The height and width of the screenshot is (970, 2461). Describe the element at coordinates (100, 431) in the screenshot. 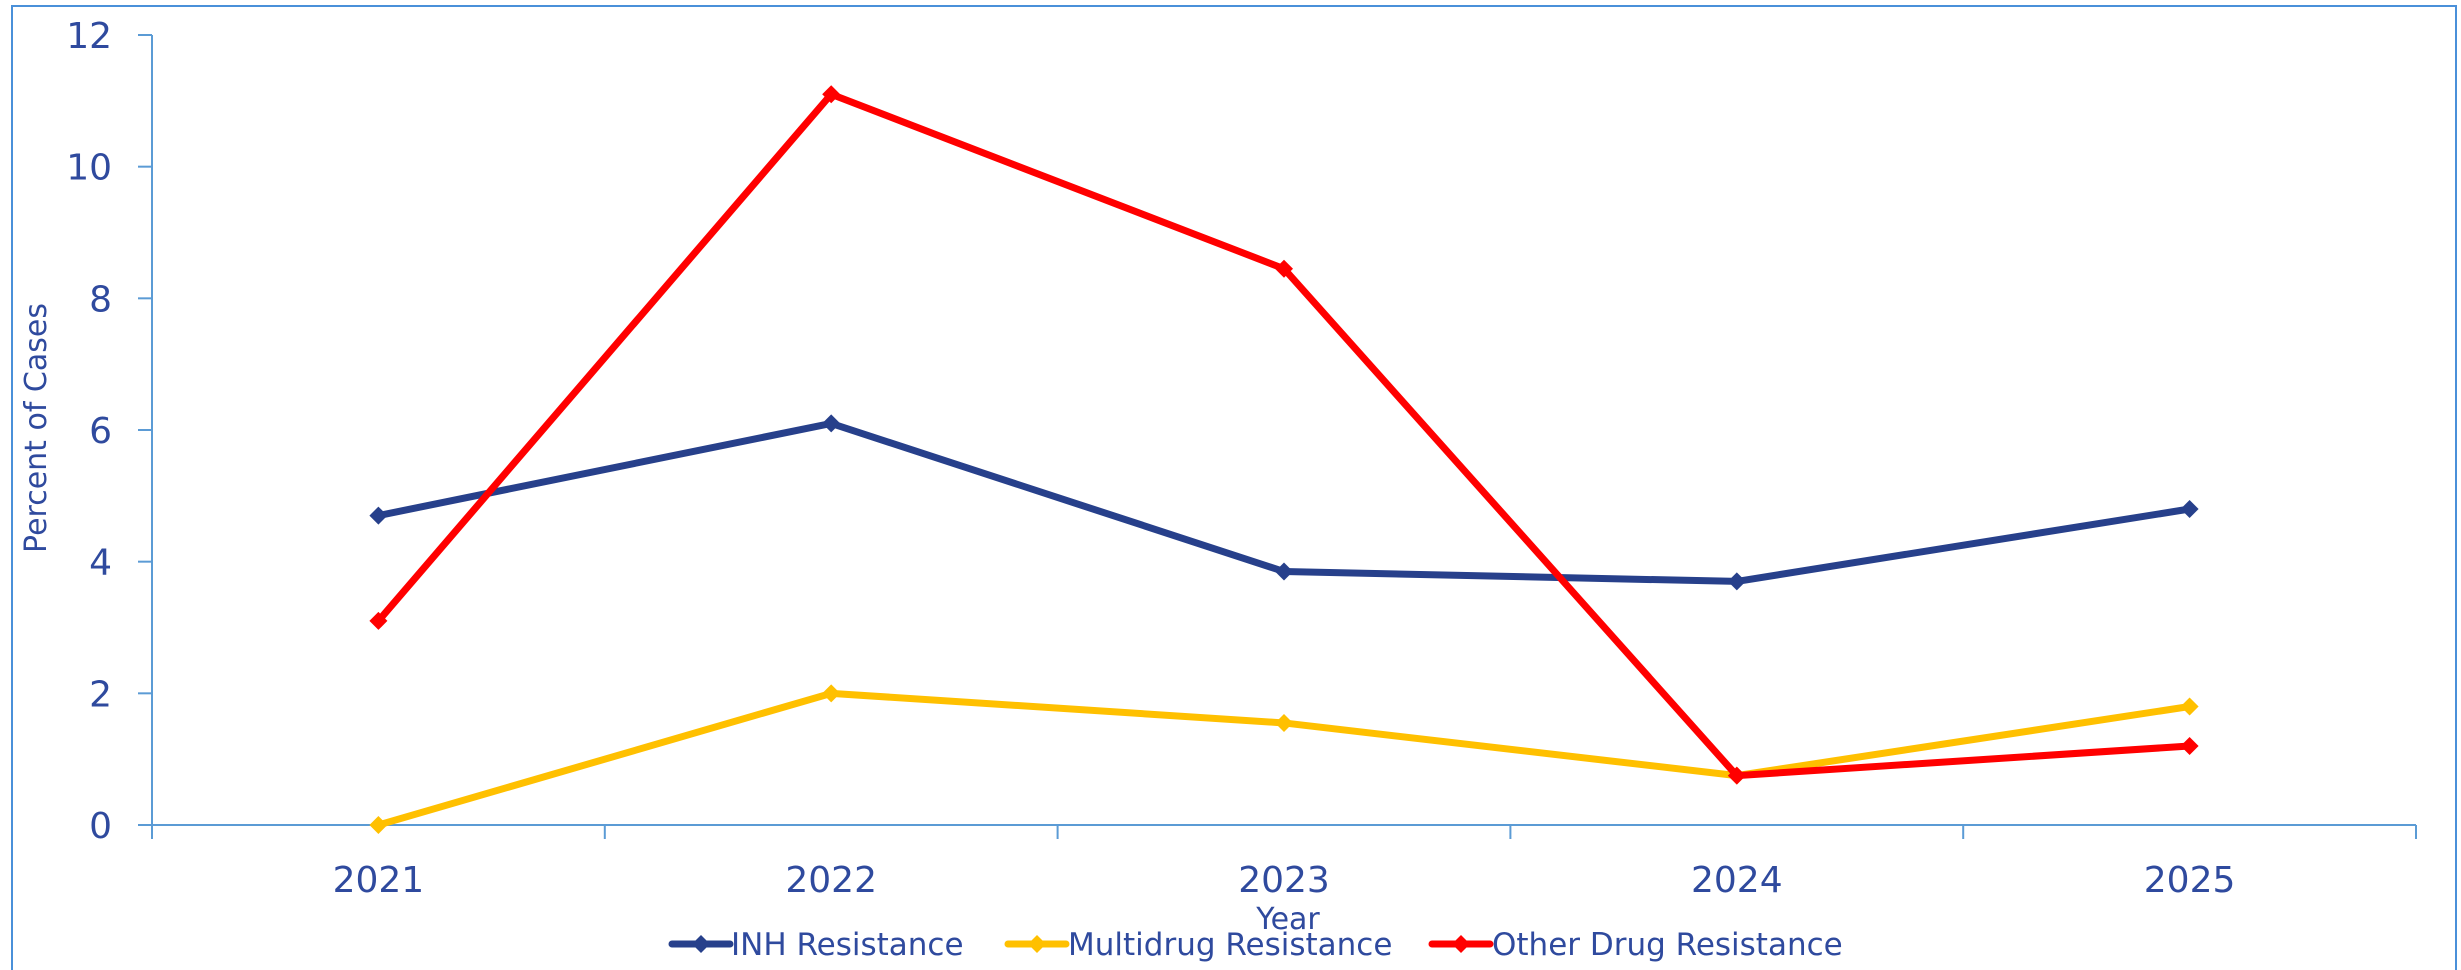

I see `y-tick-label: 6` at that location.